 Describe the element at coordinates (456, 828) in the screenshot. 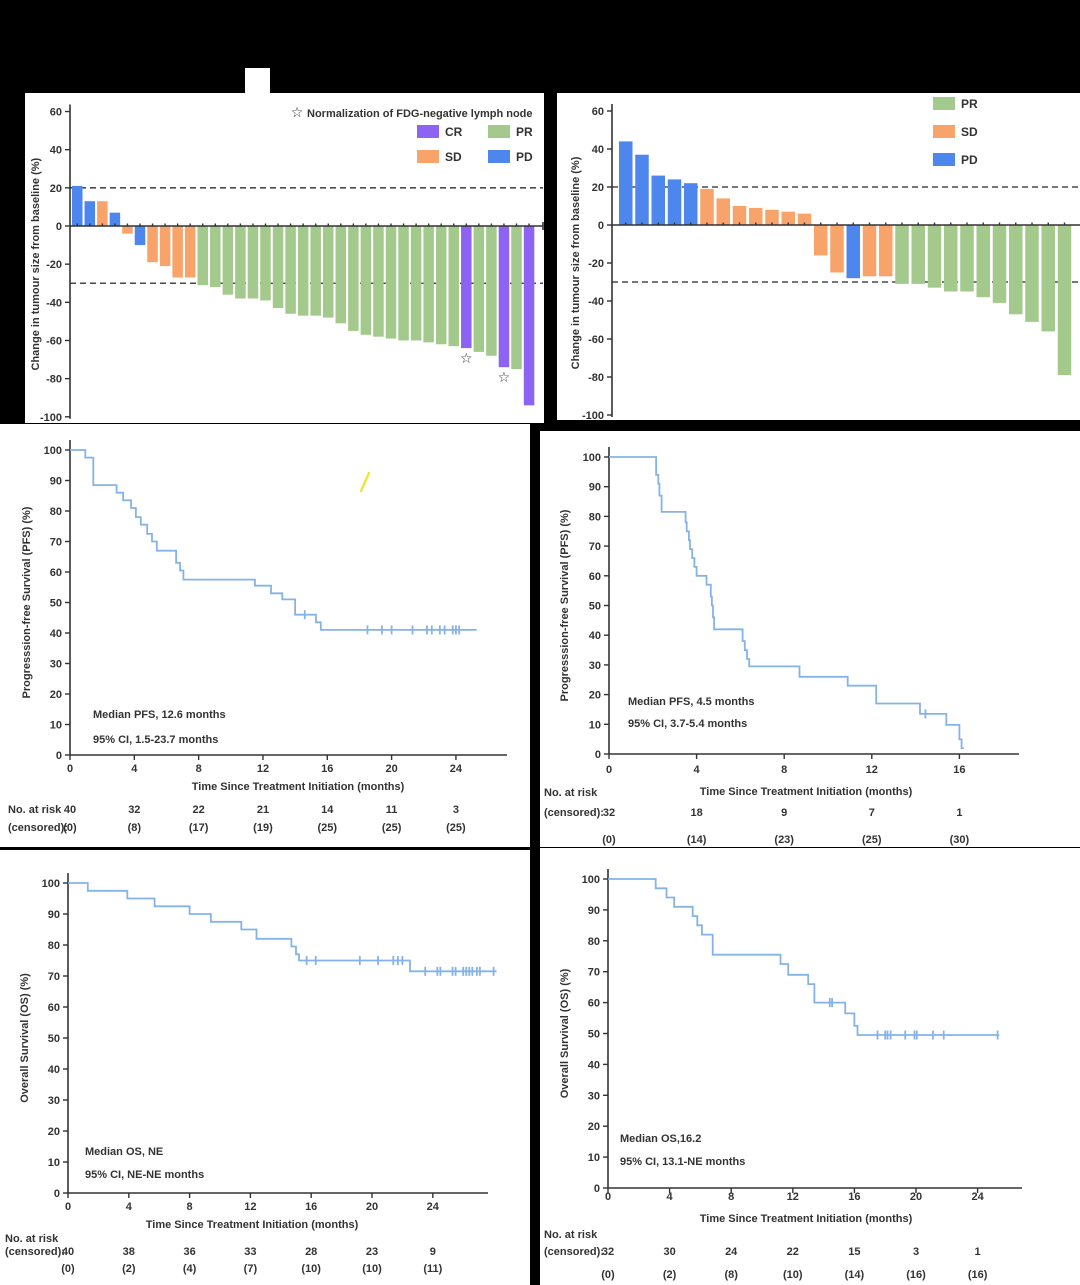

I see `risk-censored: (25)` at that location.